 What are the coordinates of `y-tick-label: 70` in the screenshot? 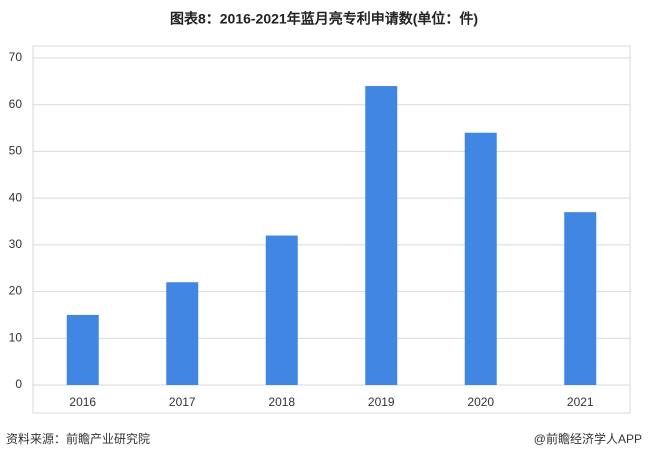 It's located at (16, 57).